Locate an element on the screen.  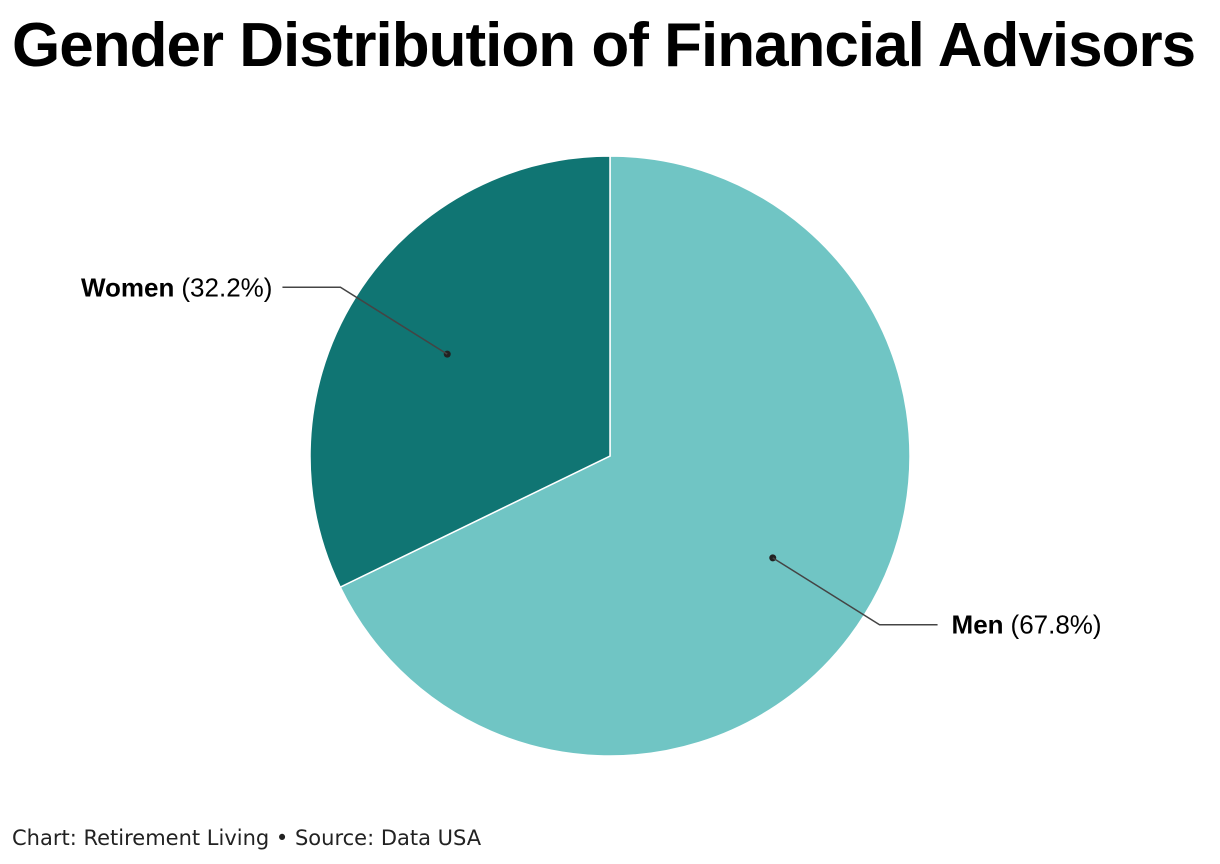
slice-label-name-men: Men is located at coordinates (978, 625).